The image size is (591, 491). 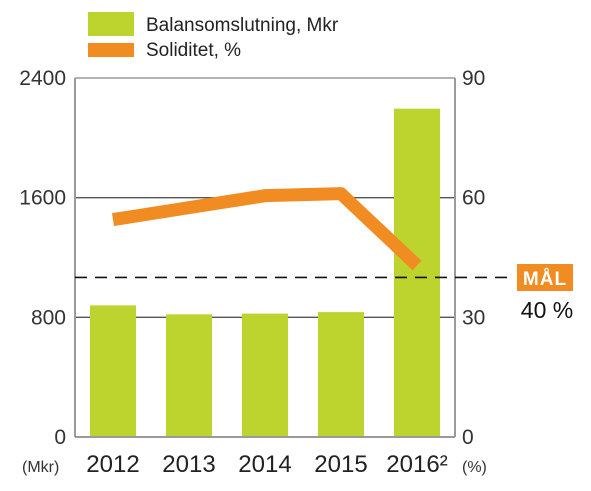 I want to click on left-tick-label: 0, so click(x=60, y=437).